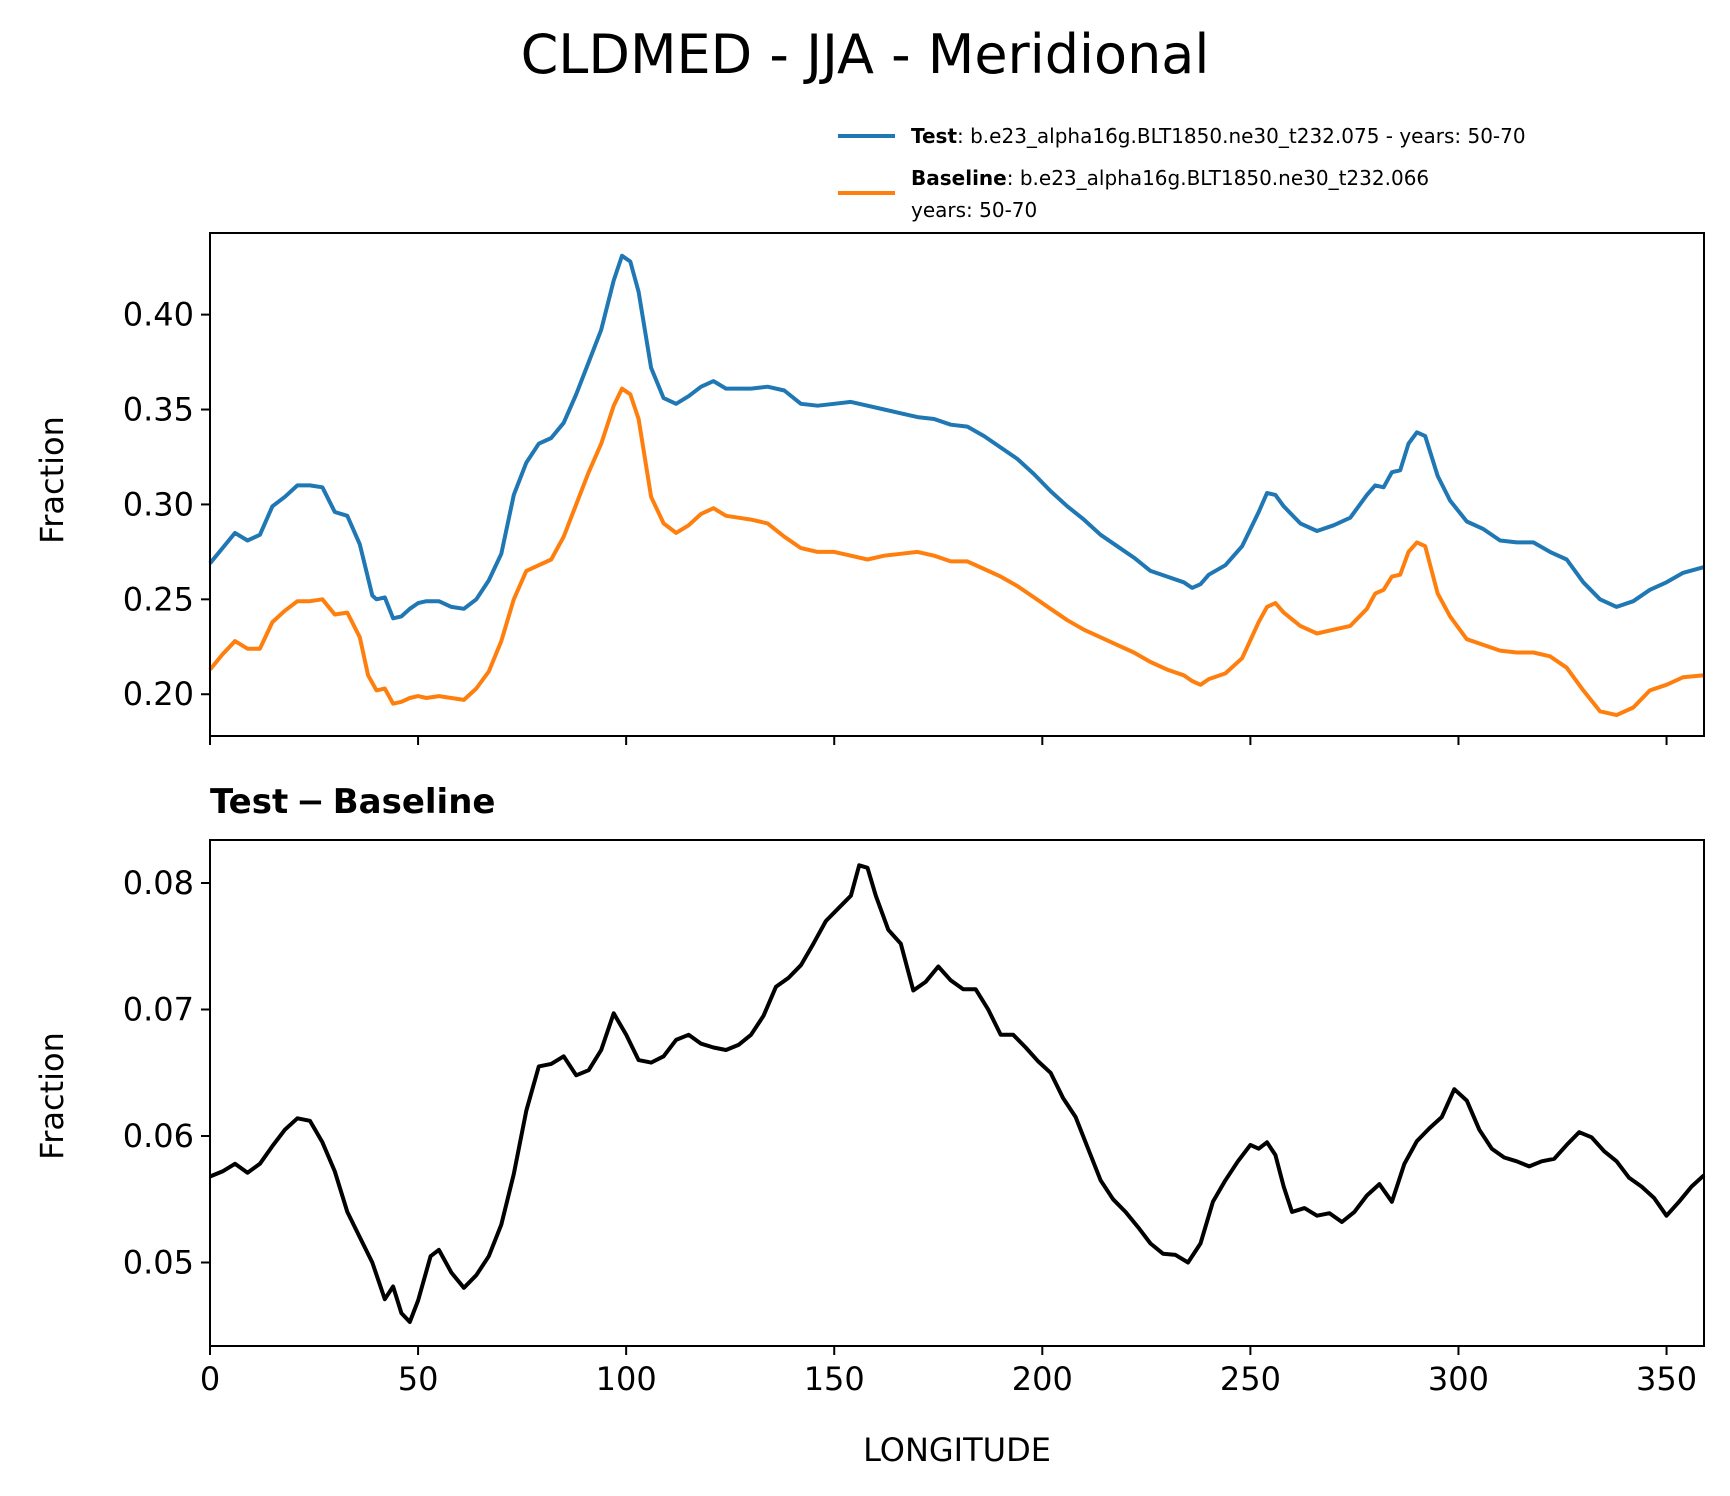 The width and height of the screenshot is (1730, 1496). I want to click on legend-test-name: Test, so click(934, 136).